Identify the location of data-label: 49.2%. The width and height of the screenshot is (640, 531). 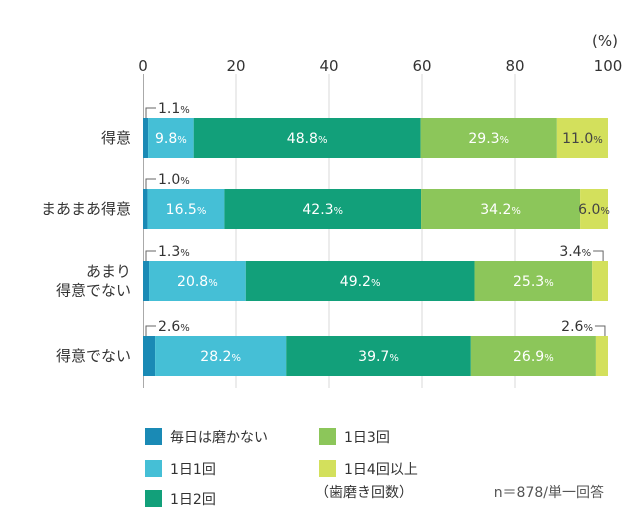
(360, 282).